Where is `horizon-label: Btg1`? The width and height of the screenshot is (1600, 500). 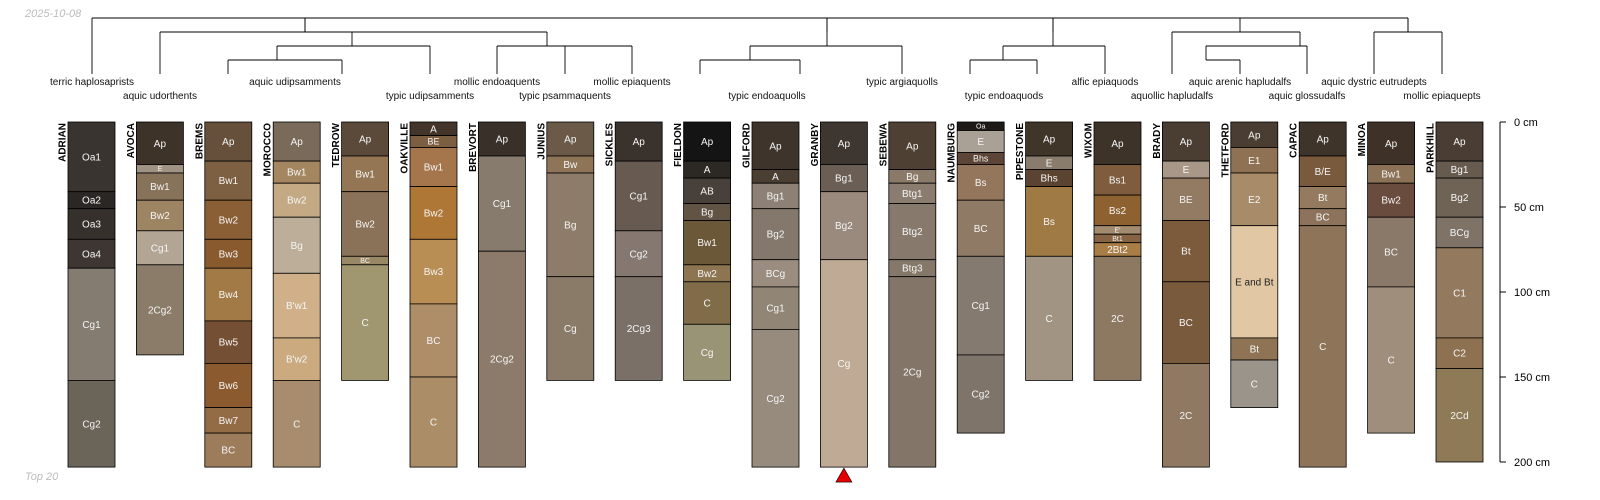
horizon-label: Btg1 is located at coordinates (912, 194).